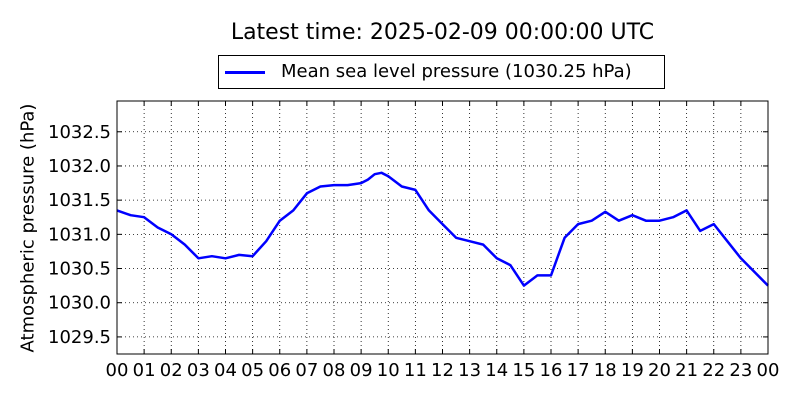 This screenshot has width=800, height=400. Describe the element at coordinates (442, 370) in the screenshot. I see `x-tick-label: 12` at that location.